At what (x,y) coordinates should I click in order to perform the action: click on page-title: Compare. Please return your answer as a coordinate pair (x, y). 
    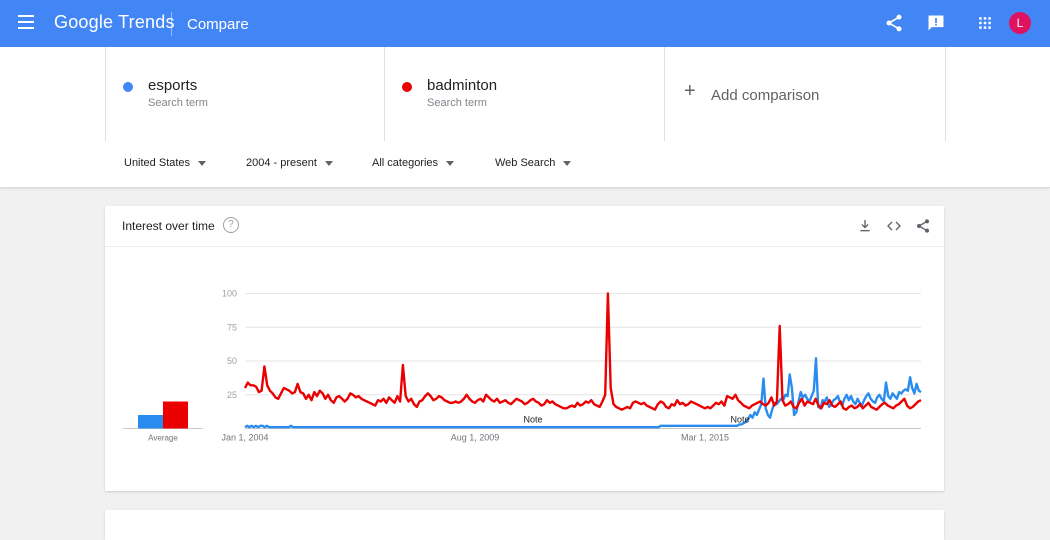
    Looking at the image, I should click on (218, 24).